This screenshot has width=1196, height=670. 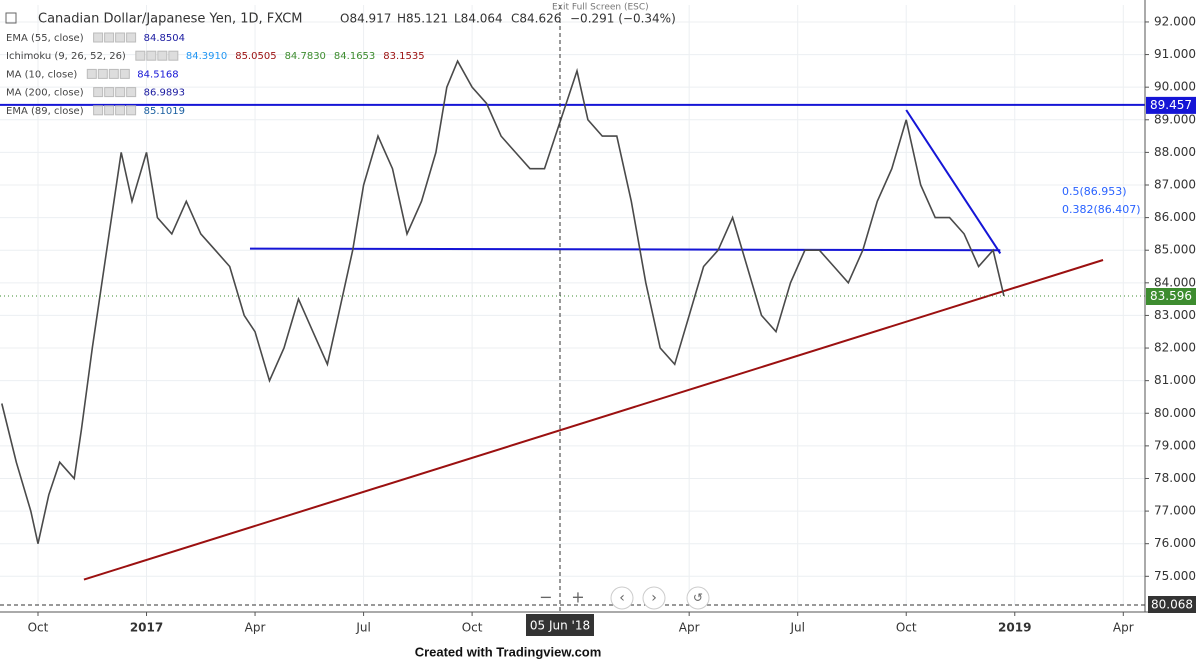 What do you see at coordinates (1175, 282) in the screenshot?
I see `y-tick-label: 84.000` at bounding box center [1175, 282].